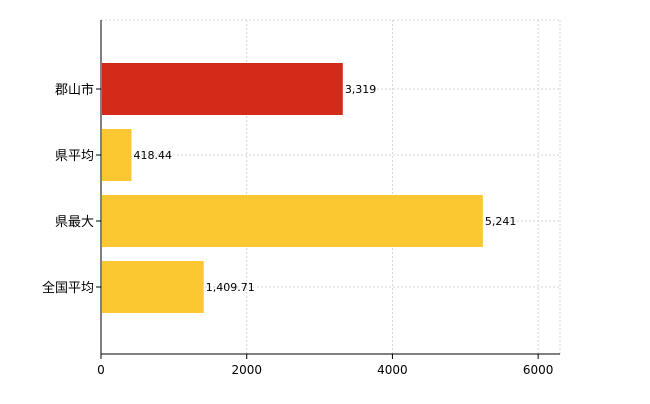 The height and width of the screenshot is (404, 650). What do you see at coordinates (74, 222) in the screenshot?
I see `category-label-2: 県最大` at bounding box center [74, 222].